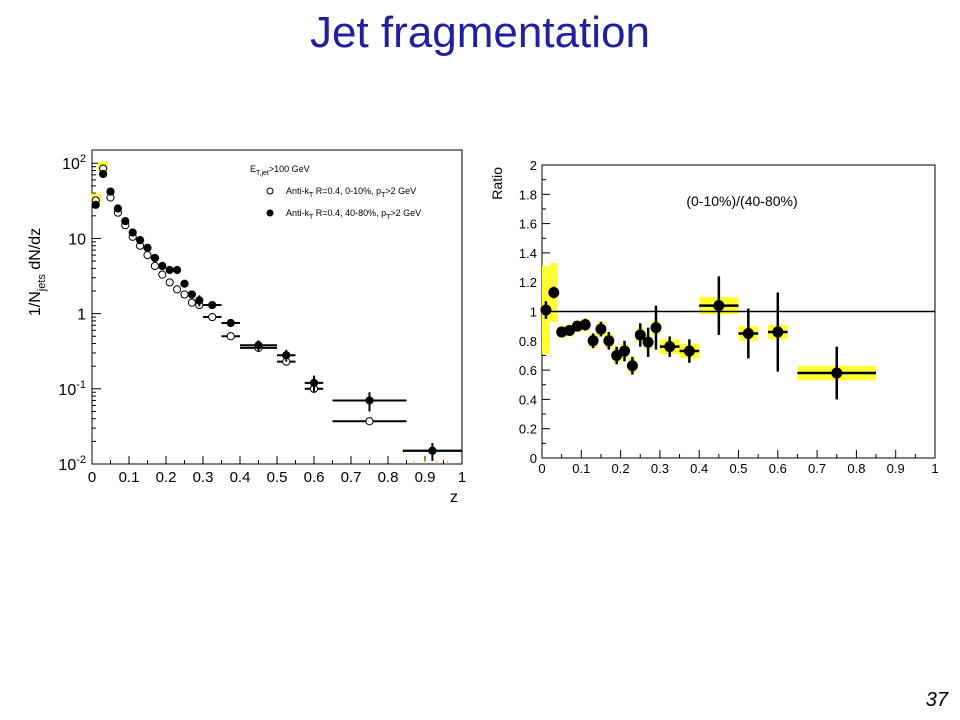 This screenshot has height=720, width=960. Describe the element at coordinates (72, 464) in the screenshot. I see `y-tick-label: 10⁻²` at that location.